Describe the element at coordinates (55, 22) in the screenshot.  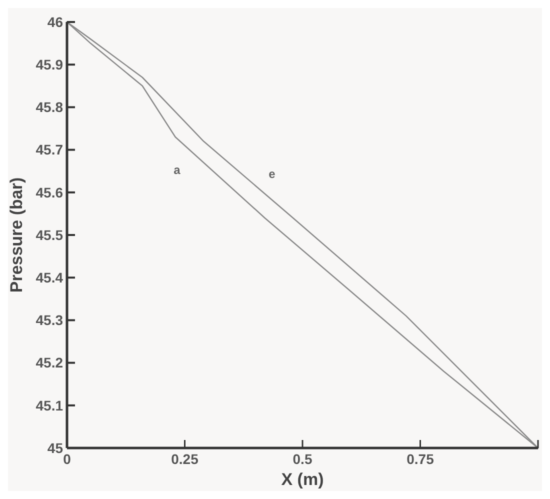
I see `y-tick-label: 46` at that location.